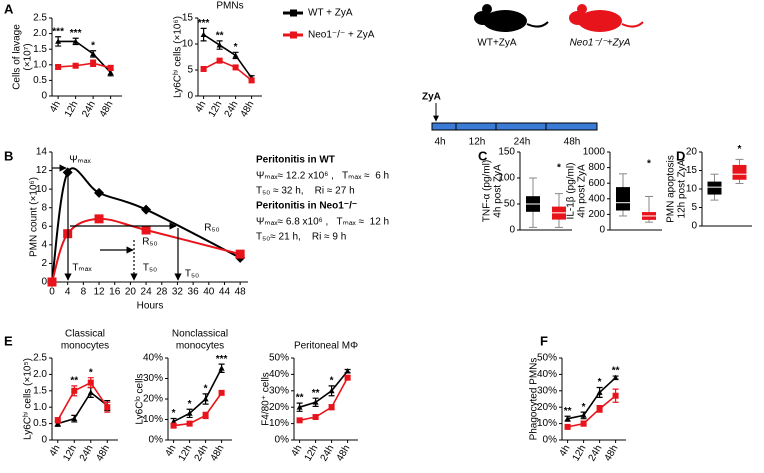 Image resolution: width=764 pixels, height=473 pixels. I want to click on mouse-label: WT+ZyA, so click(496, 43).